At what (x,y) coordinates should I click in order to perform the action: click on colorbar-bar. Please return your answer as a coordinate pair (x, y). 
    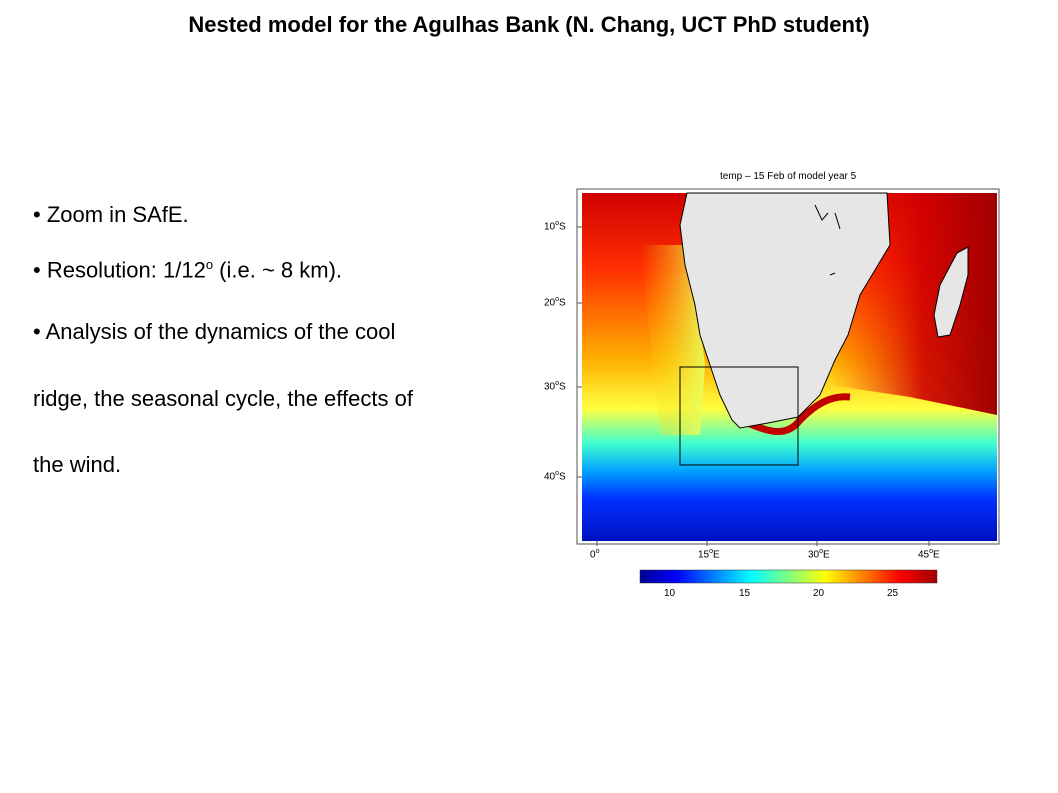
    Looking at the image, I should click on (788, 576).